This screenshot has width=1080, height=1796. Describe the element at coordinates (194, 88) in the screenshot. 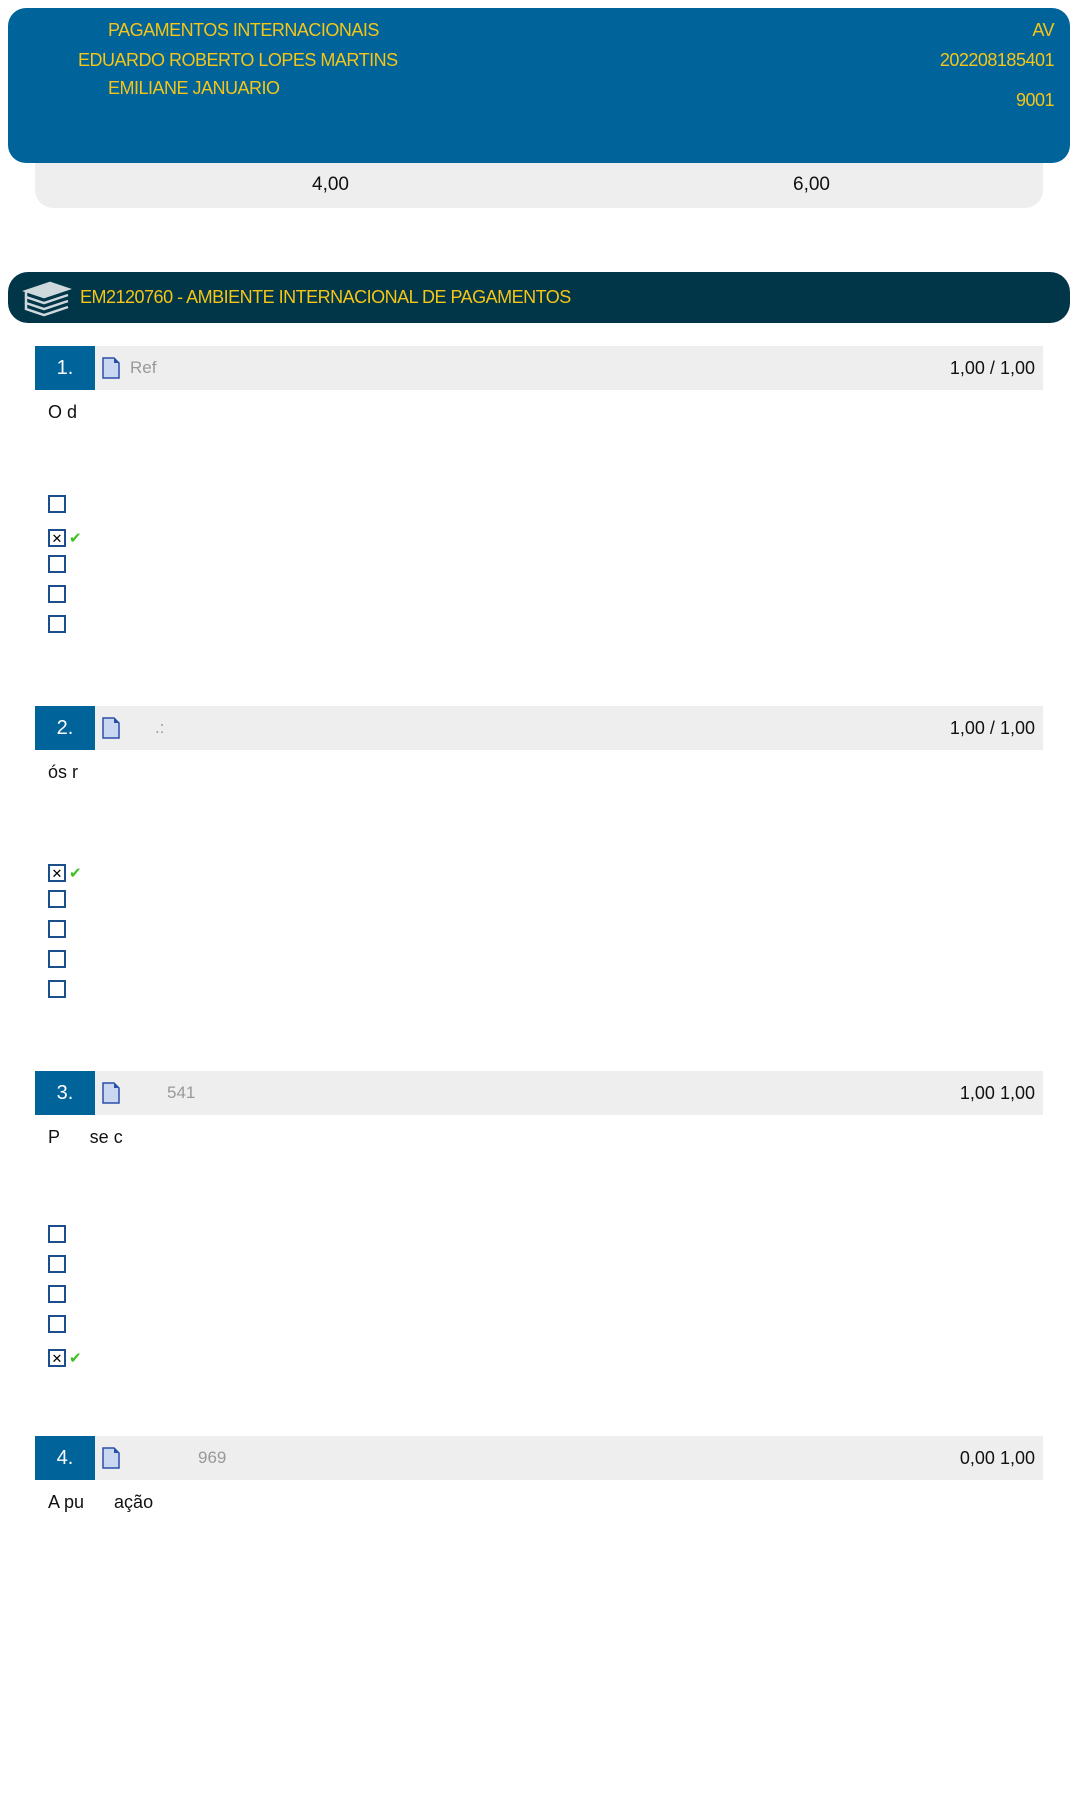

I see `teacher-name: EMILIANE JANUARIO` at that location.